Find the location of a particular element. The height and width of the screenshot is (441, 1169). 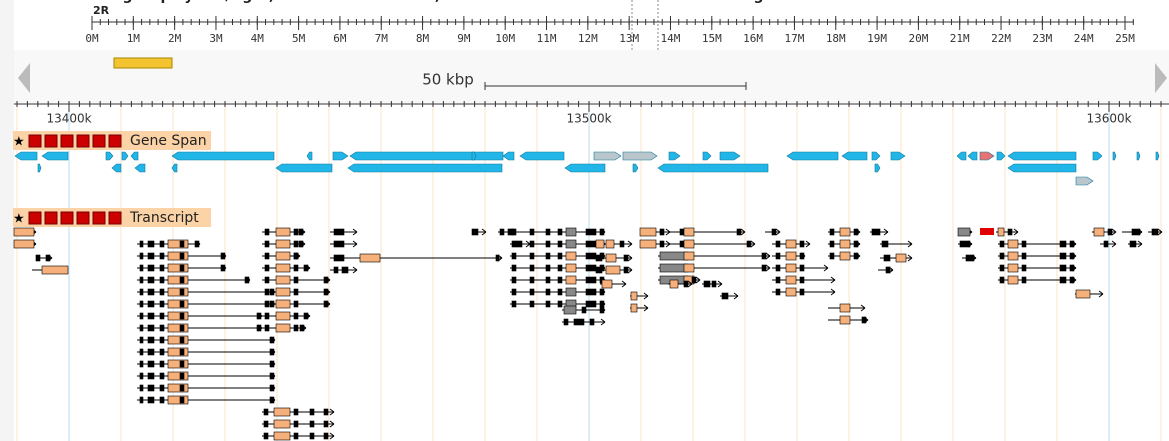

overview-tick-label: 16M is located at coordinates (753, 38).